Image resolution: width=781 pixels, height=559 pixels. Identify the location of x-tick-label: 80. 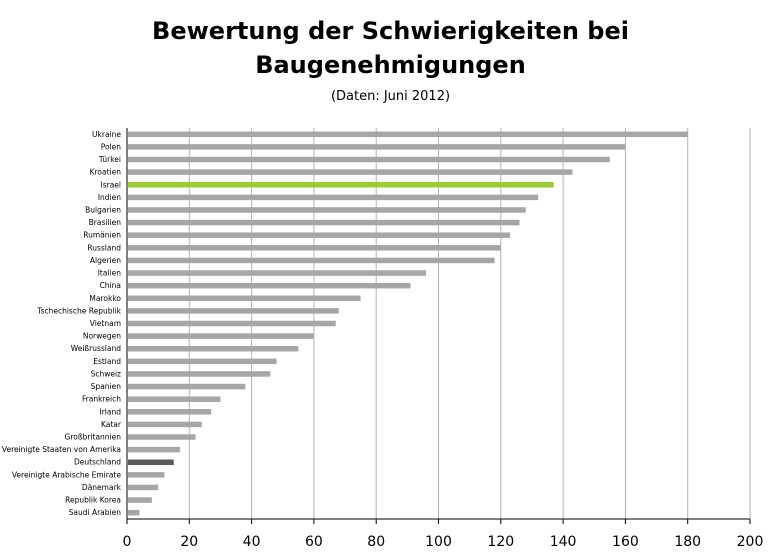
(376, 542).